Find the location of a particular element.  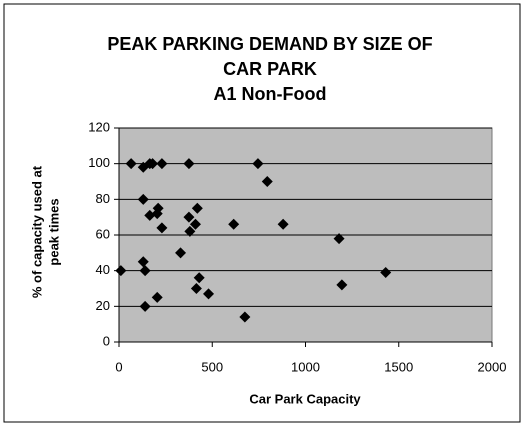

y-axis-label: % of capacity used at is located at coordinates (36, 231).